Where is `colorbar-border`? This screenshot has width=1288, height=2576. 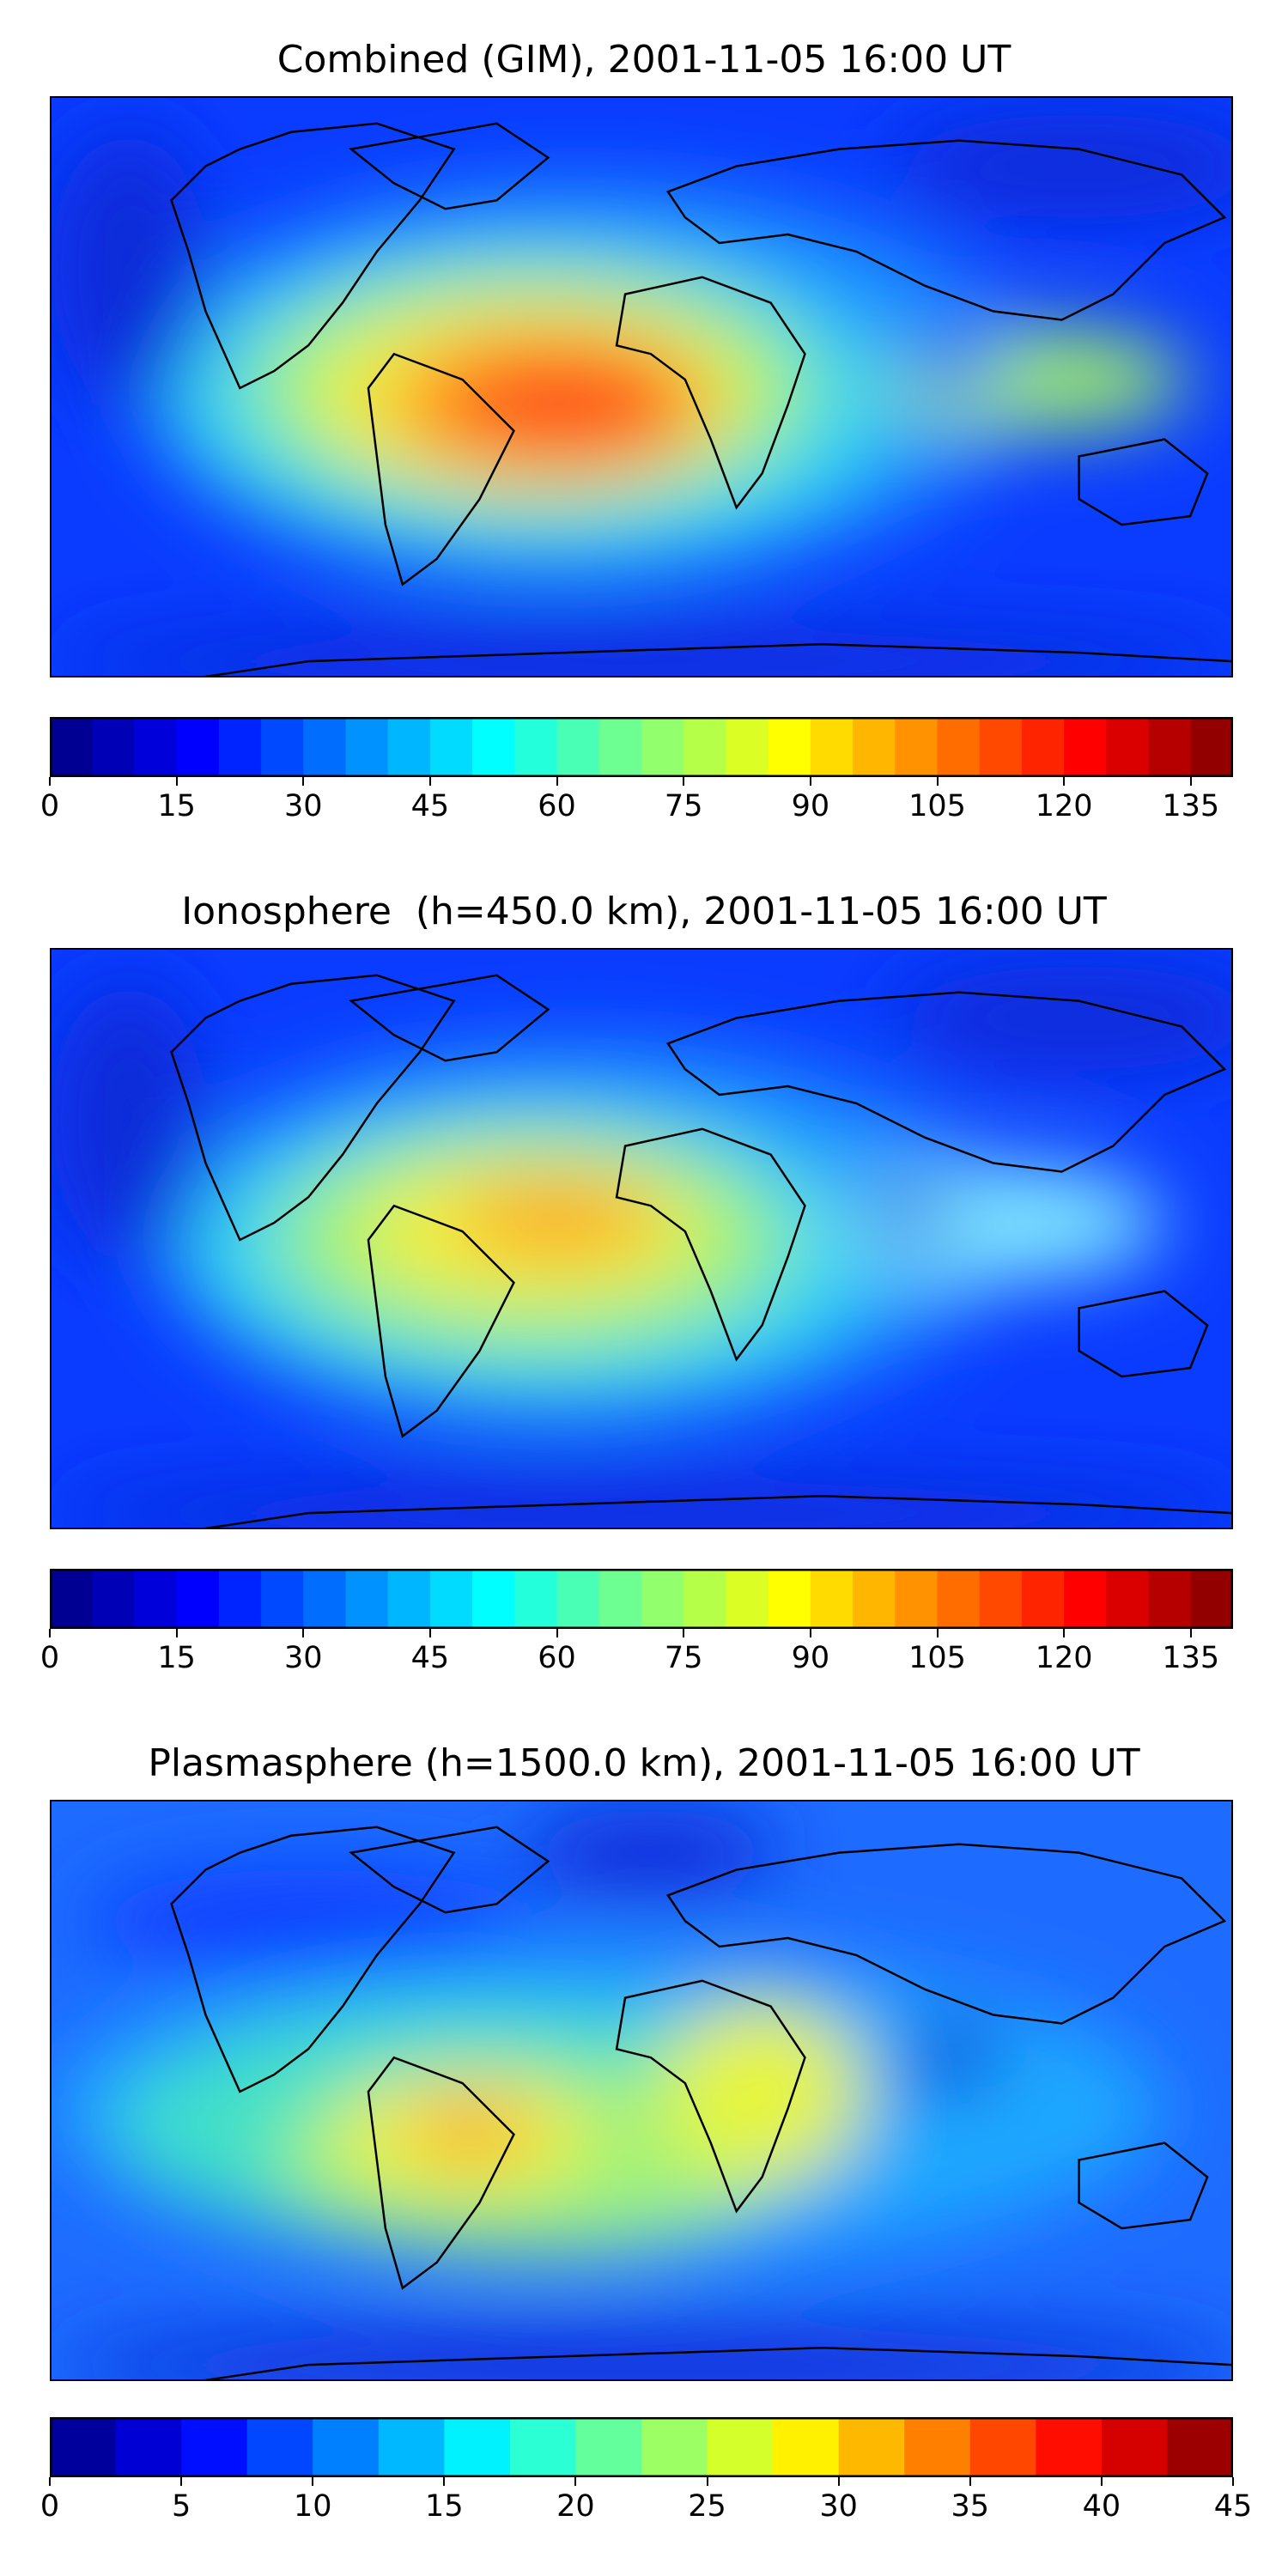 colorbar-border is located at coordinates (641, 2447).